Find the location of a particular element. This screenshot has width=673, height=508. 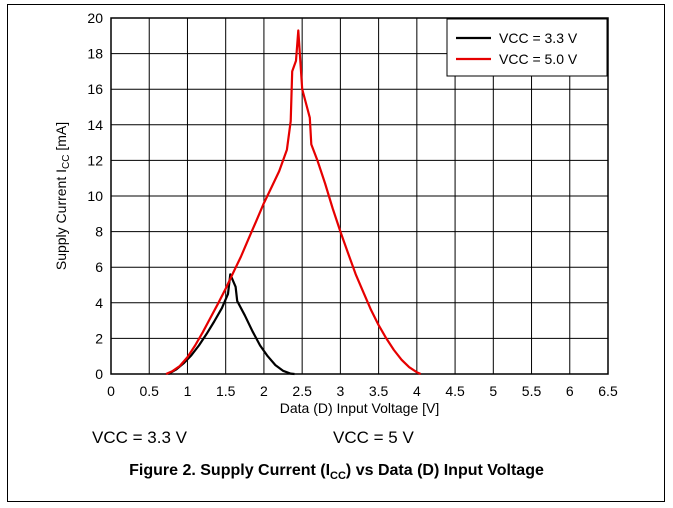

x-tick-label: 6 is located at coordinates (570, 391).